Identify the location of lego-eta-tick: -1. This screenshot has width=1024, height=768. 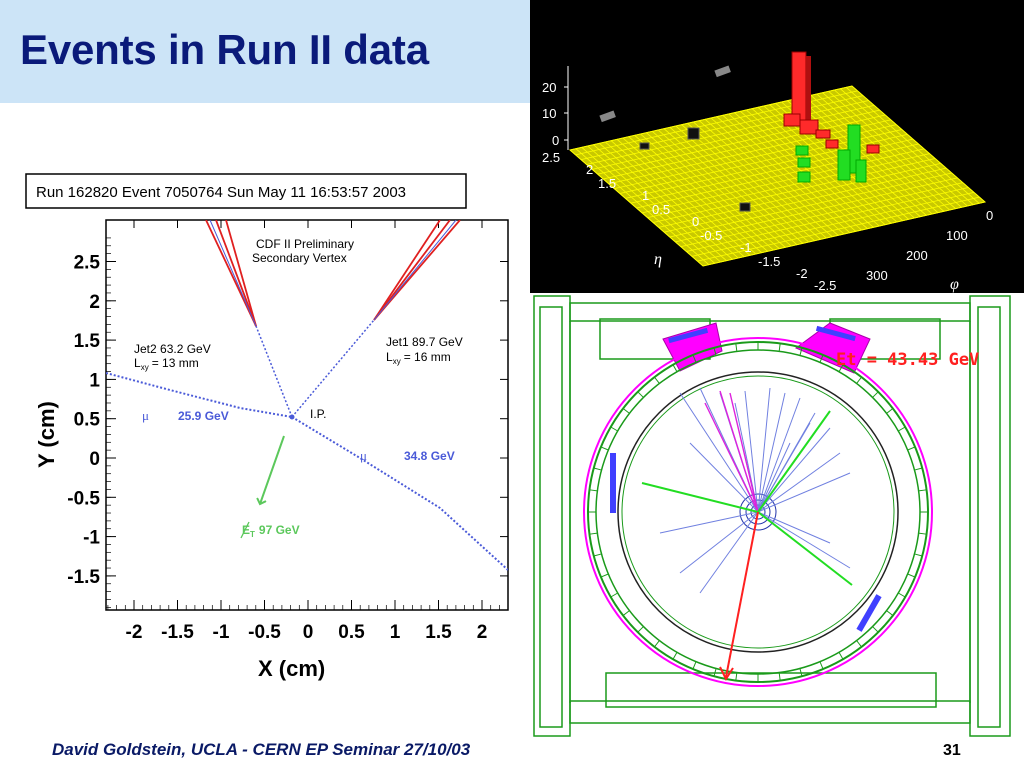
(746, 247).